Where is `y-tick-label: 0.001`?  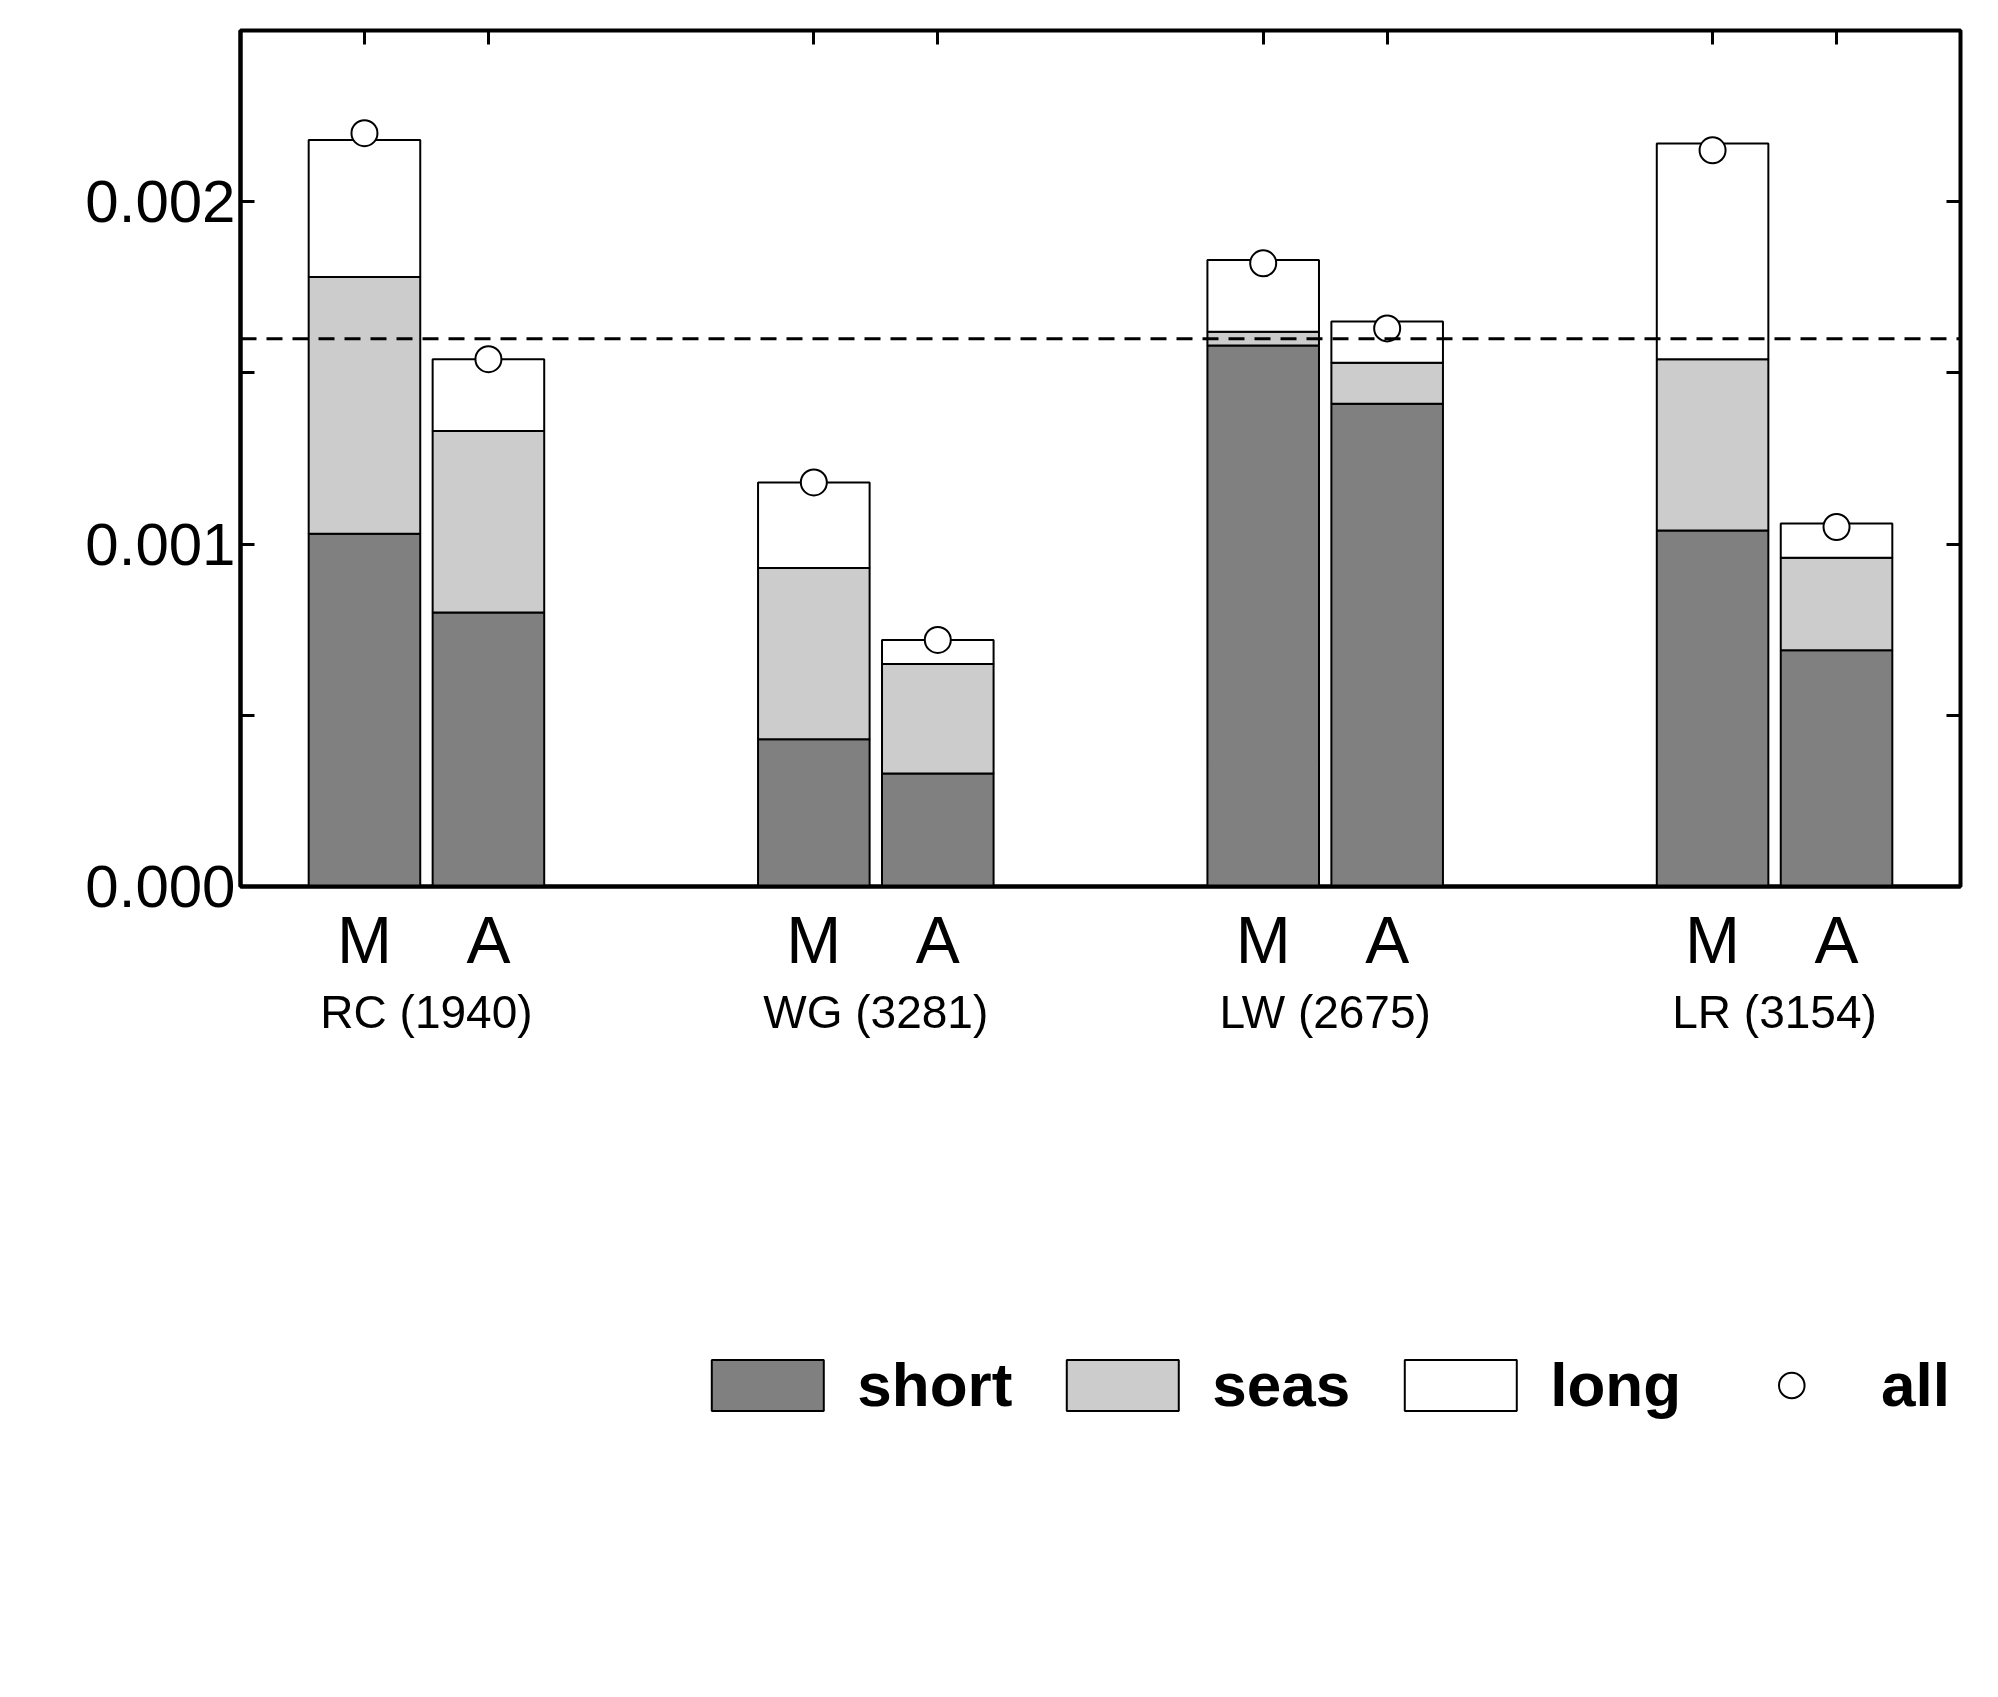
y-tick-label: 0.001 is located at coordinates (160, 544).